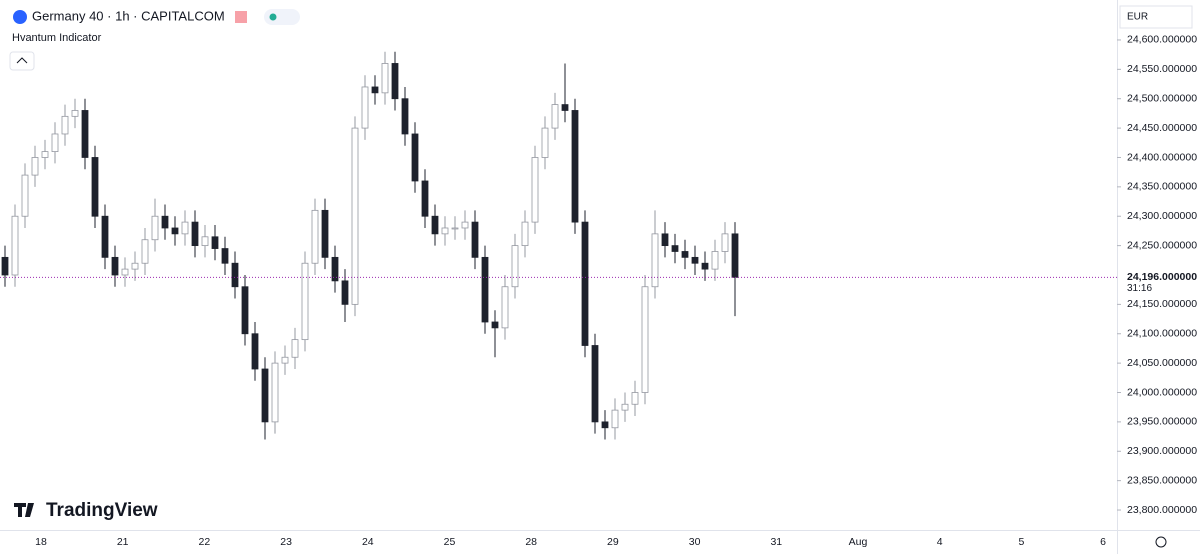 Image resolution: width=1200 pixels, height=554 pixels. I want to click on symbol-icon, so click(20, 17).